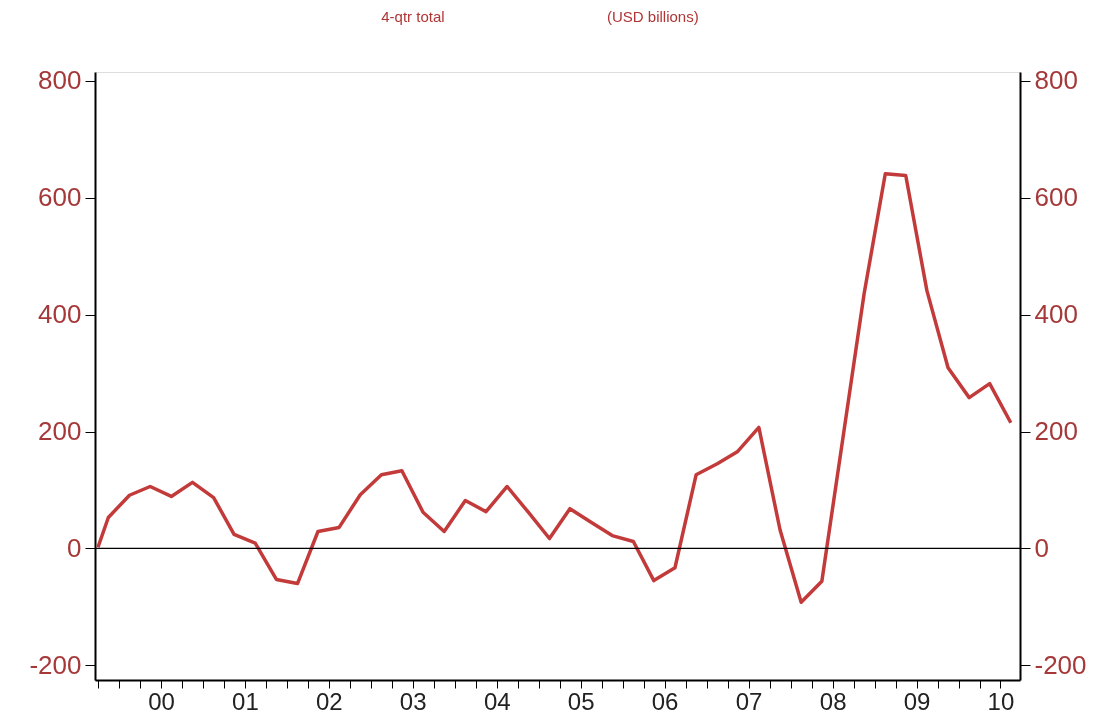 The width and height of the screenshot is (1116, 716). I want to click on y2-tick-label: 400, so click(1056, 314).